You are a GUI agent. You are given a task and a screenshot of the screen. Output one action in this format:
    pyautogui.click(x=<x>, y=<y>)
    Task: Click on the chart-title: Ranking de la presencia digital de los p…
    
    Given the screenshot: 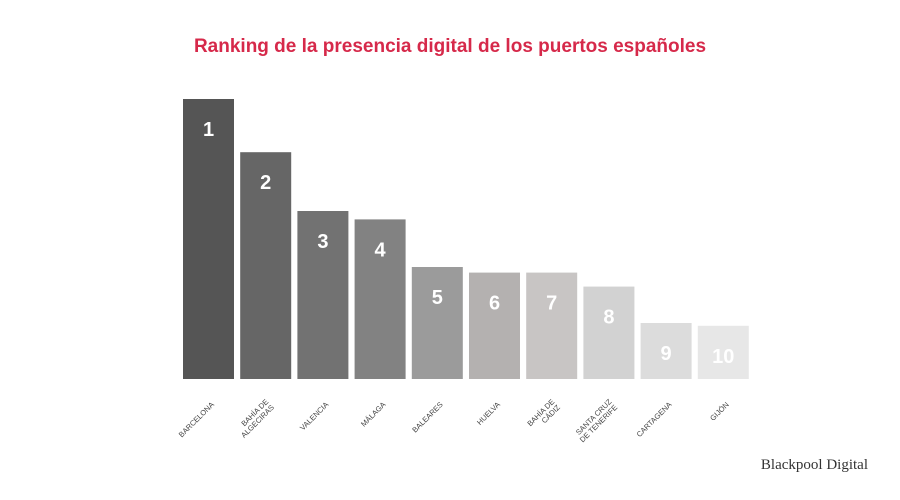 What is the action you would take?
    pyautogui.click(x=450, y=46)
    